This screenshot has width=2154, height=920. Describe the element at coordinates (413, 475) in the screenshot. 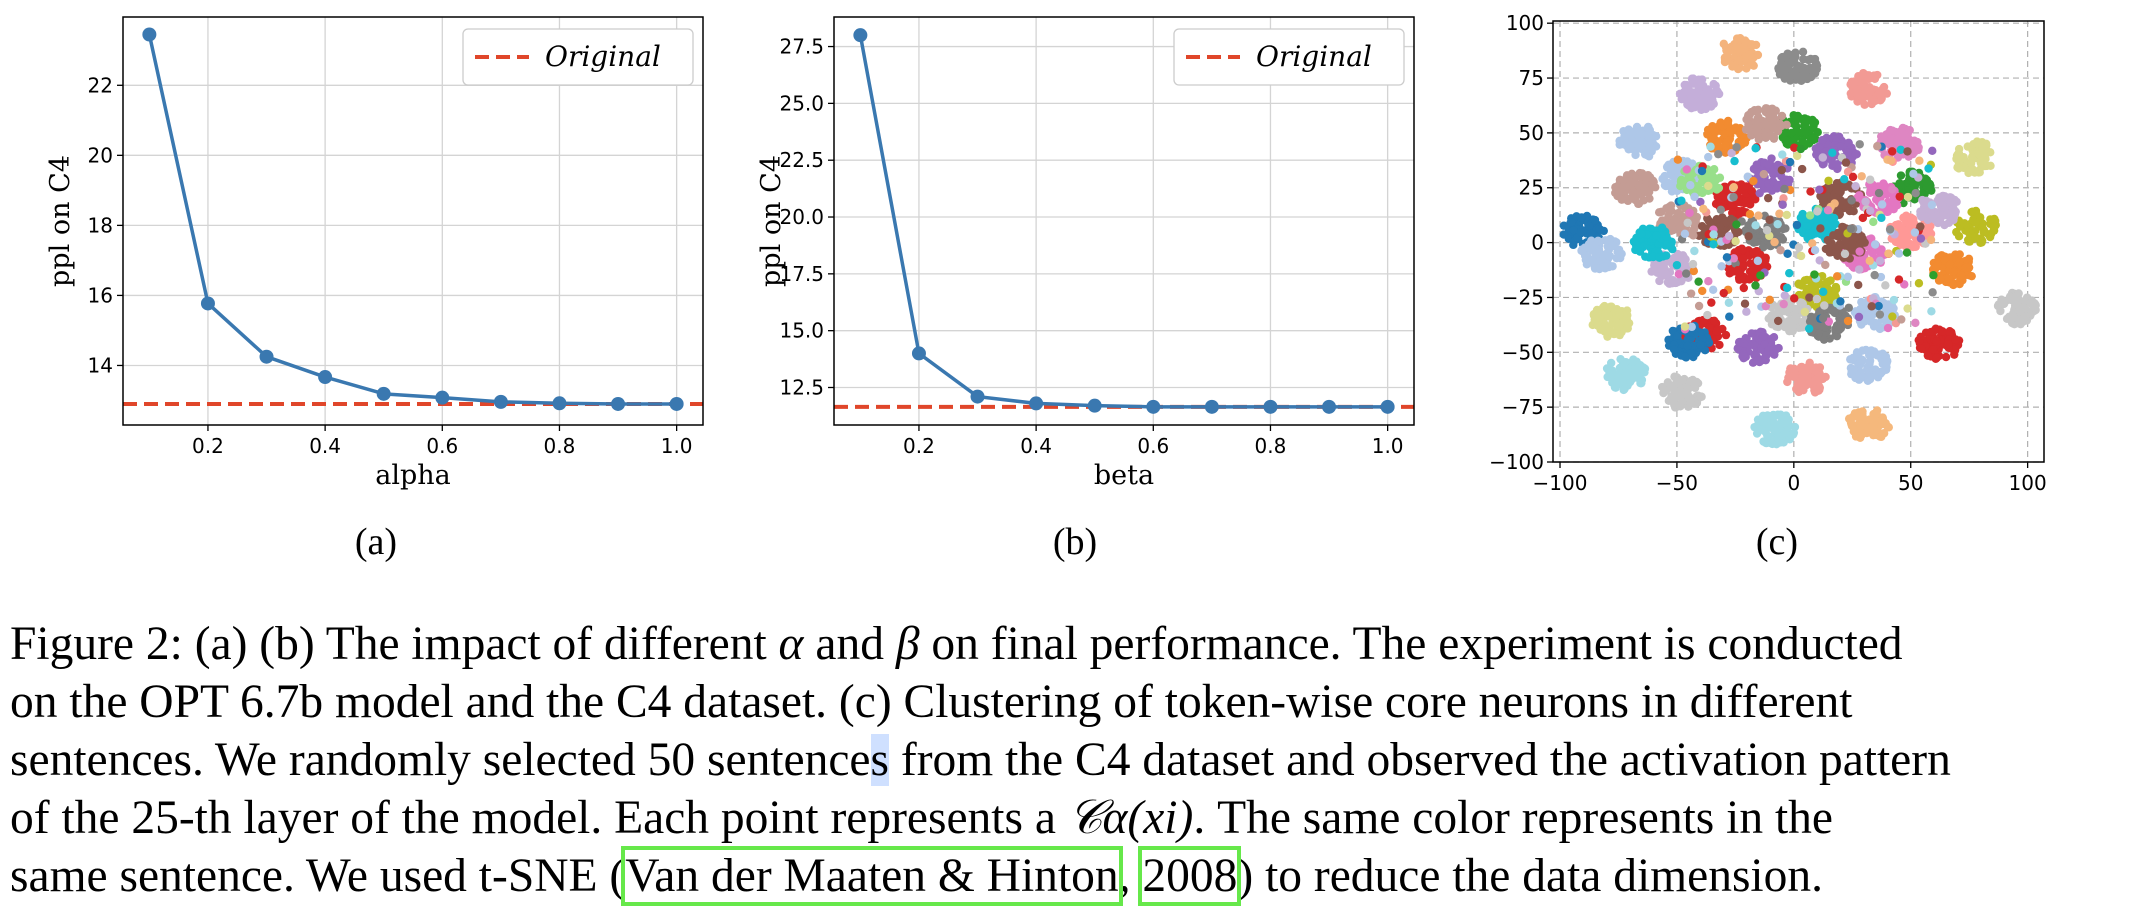

I see `x-axis-label: alpha` at that location.